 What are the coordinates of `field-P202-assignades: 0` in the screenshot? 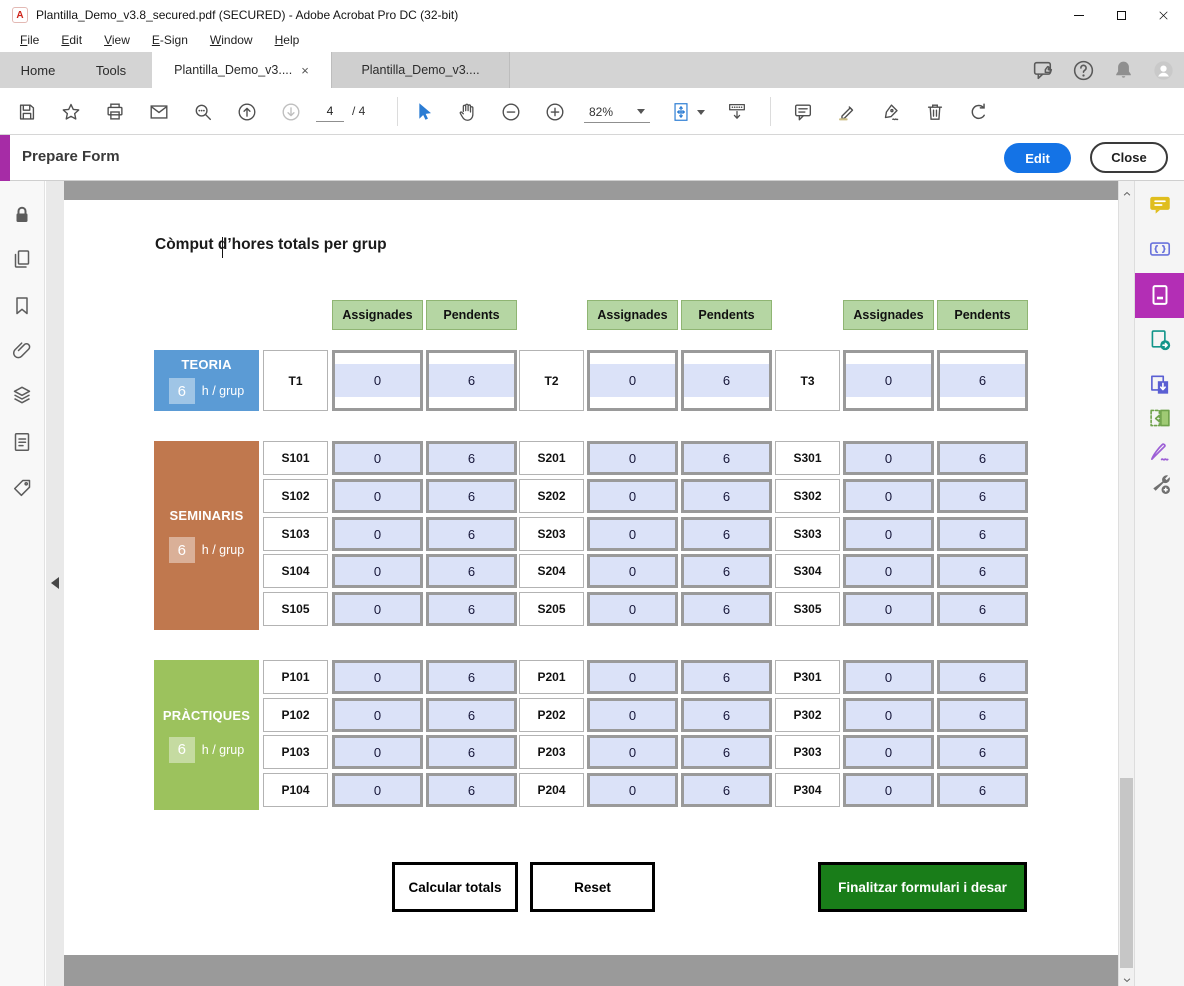 It's located at (632, 715).